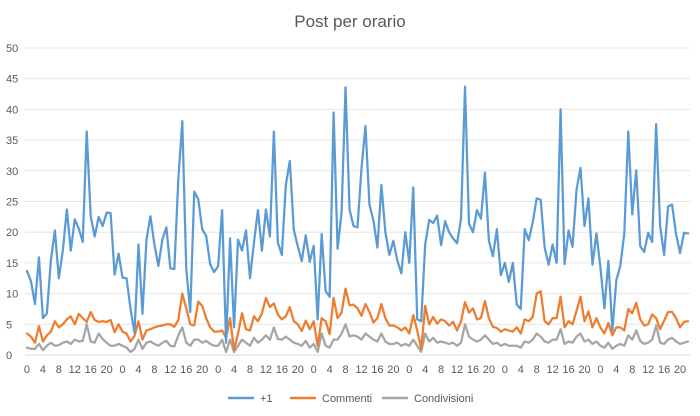 The width and height of the screenshot is (700, 416). I want to click on y-tick-label: 35, so click(12, 141).